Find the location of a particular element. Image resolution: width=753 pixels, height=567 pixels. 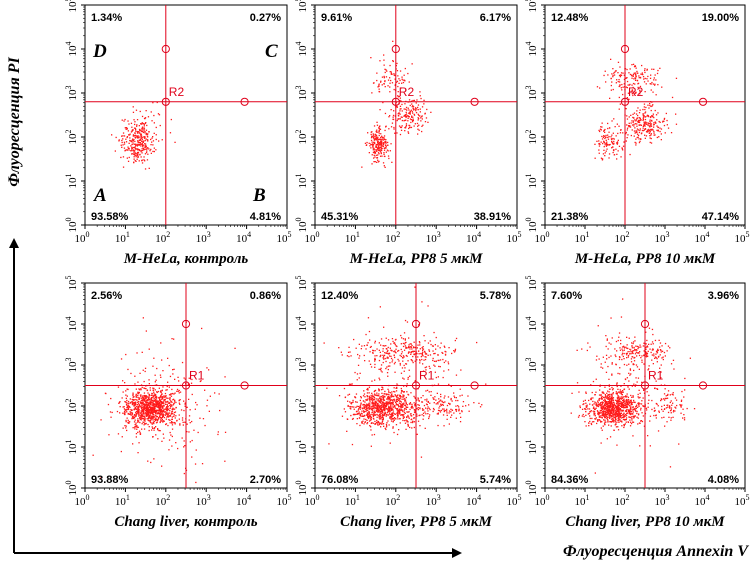

y-tick-label: 103 is located at coordinates (71, 365).